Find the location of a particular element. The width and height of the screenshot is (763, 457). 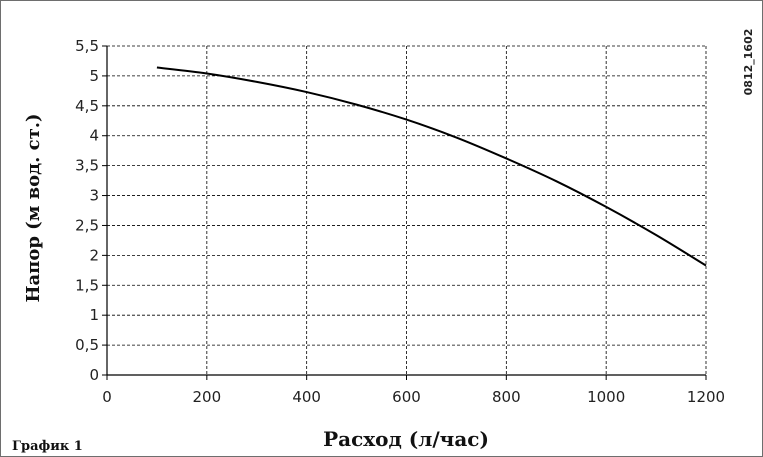

y-tick-label: 1 is located at coordinates (94, 315).